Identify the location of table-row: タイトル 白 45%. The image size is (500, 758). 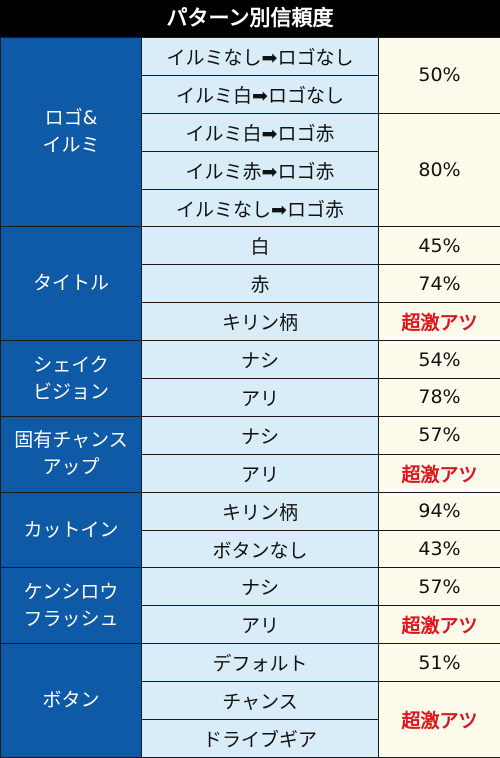
(250, 246).